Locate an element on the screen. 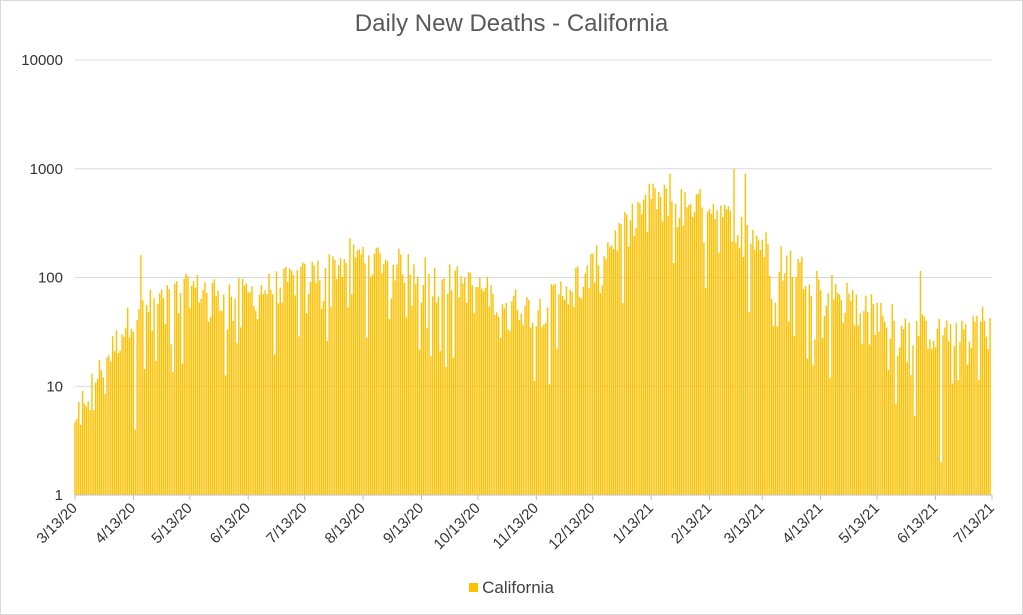 Image resolution: width=1023 pixels, height=615 pixels. x-tick-label: 2/13/21 is located at coordinates (691, 523).